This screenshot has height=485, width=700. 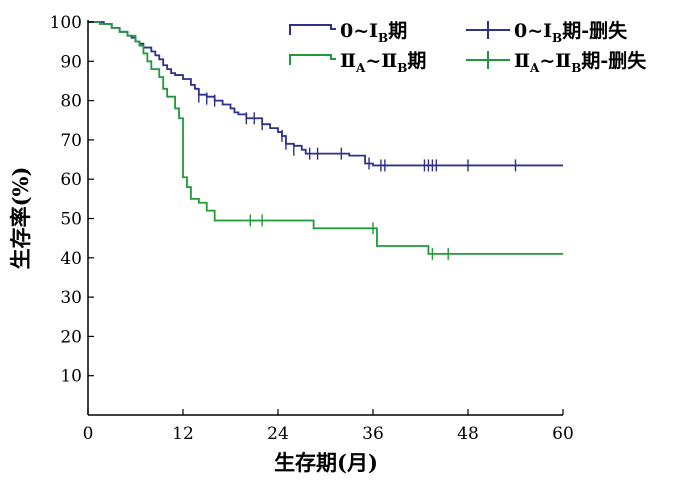 I want to click on y-tick-label: 40, so click(x=71, y=259).